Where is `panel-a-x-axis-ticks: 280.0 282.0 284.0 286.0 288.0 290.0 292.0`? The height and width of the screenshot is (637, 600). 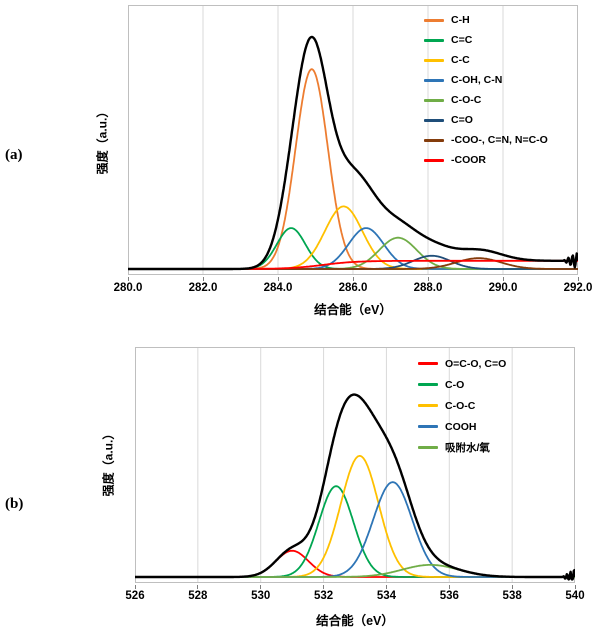
panel-a-x-axis-ticks: 280.0 282.0 284.0 286.0 288.0 290.0 292.0 is located at coordinates (353, 288).